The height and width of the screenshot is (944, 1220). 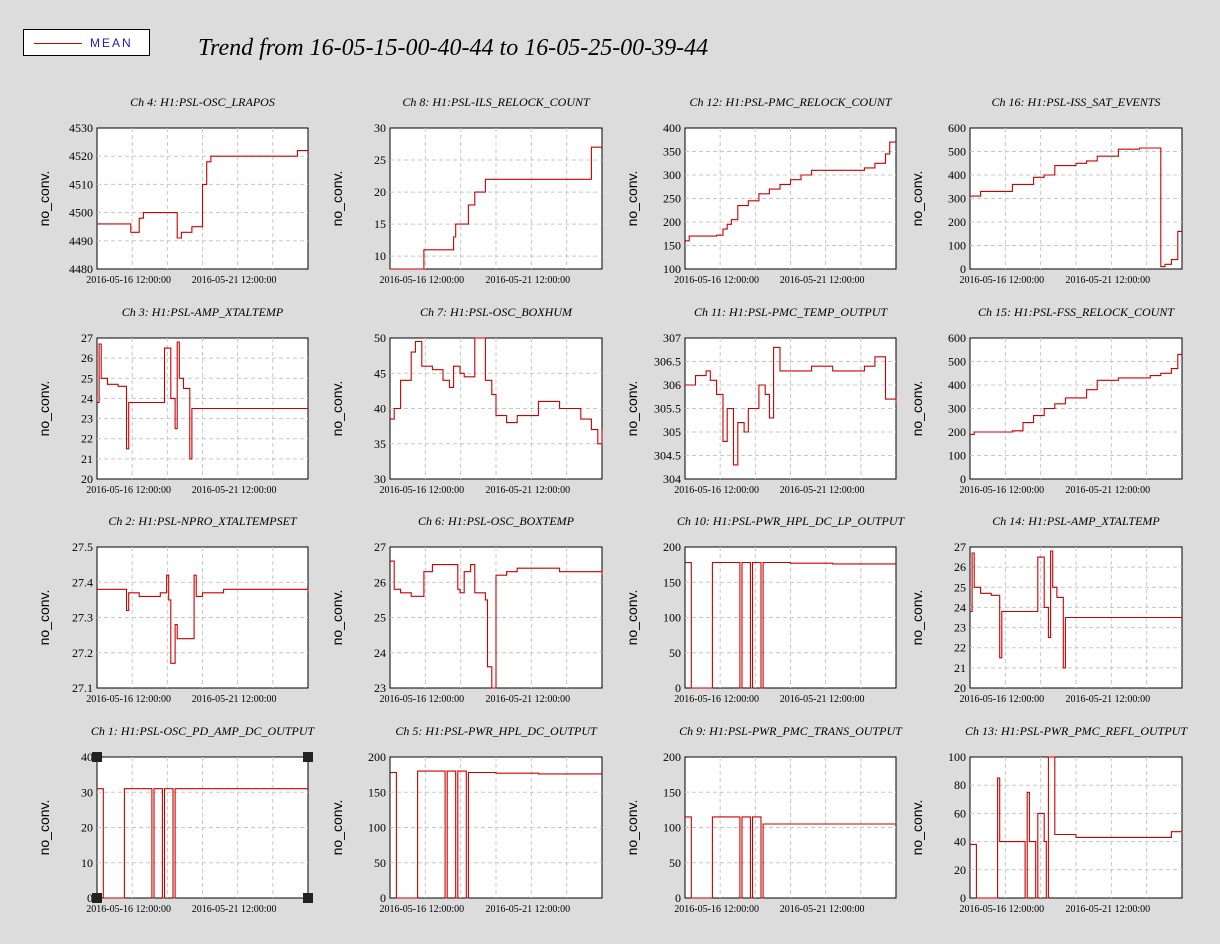 What do you see at coordinates (380, 444) in the screenshot?
I see `y-tick-label: 35` at bounding box center [380, 444].